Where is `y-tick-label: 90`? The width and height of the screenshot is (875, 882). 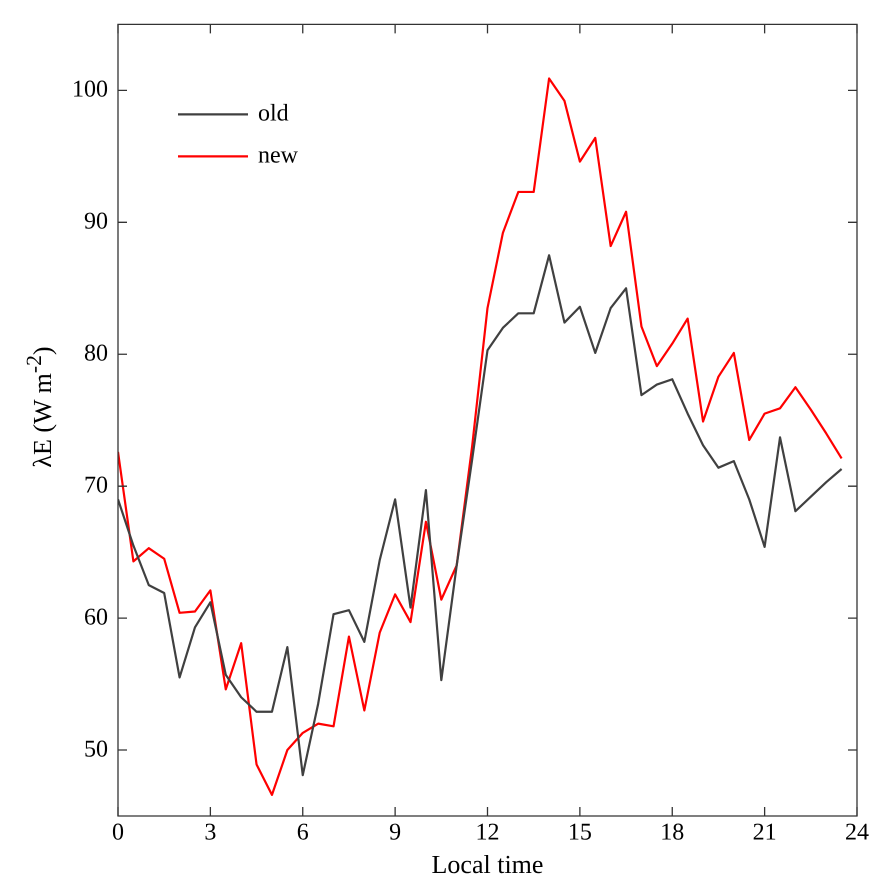 y-tick-label: 90 is located at coordinates (96, 221).